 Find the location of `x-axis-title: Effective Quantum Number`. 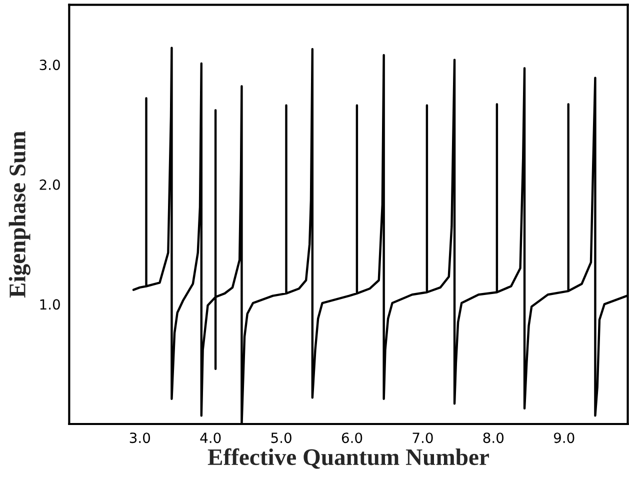

x-axis-title: Effective Quantum Number is located at coordinates (348, 458).